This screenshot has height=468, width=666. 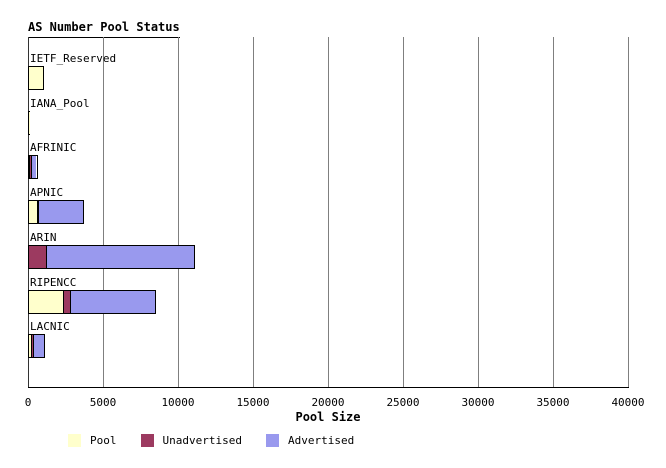 I want to click on legend-label-pool: Pool, so click(x=103, y=440).